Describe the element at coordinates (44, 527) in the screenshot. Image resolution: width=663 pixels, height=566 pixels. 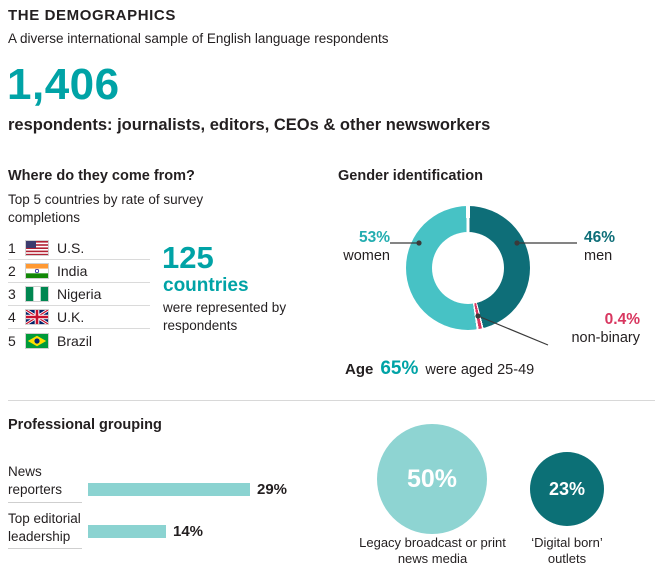
I see `bar-label-top-editorial: Top editorial leadership` at that location.